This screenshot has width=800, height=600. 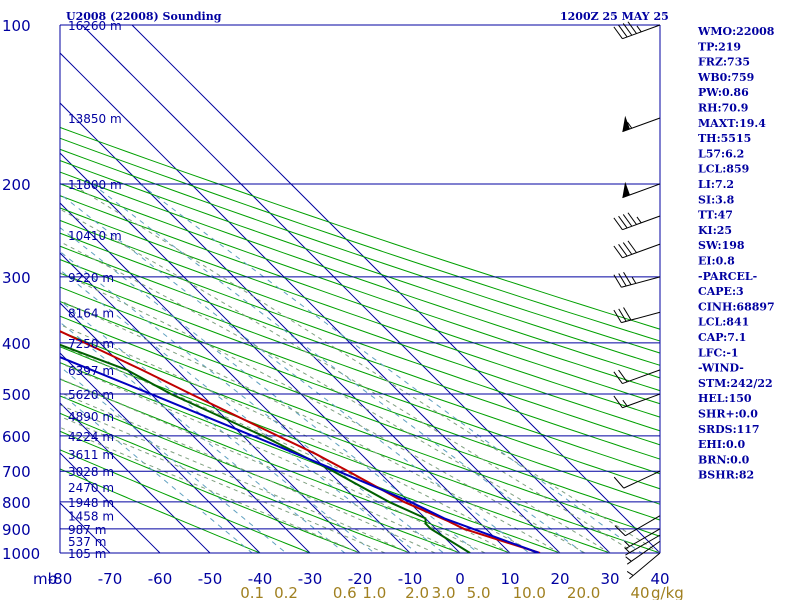 I want to click on pressure-tick-label: 300, so click(x=16, y=278).